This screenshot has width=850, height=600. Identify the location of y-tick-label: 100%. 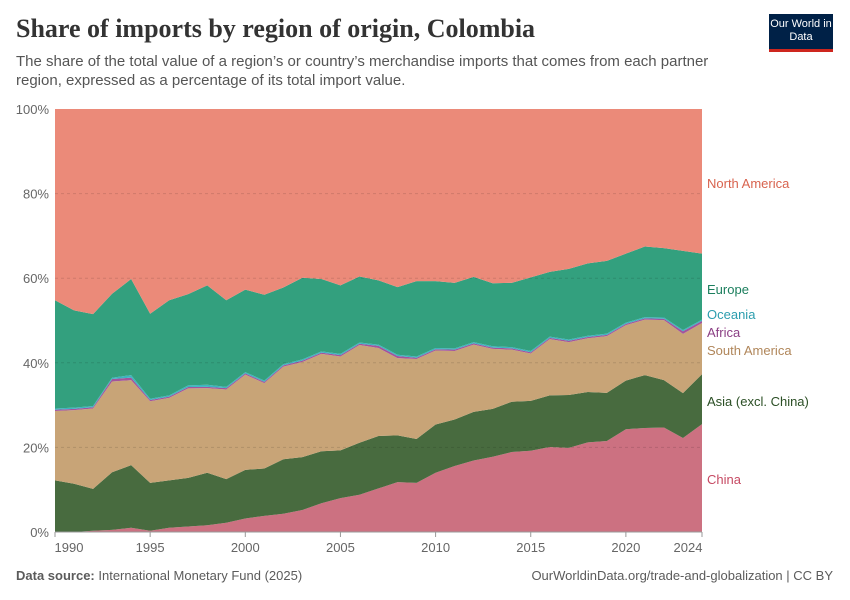
(33, 109).